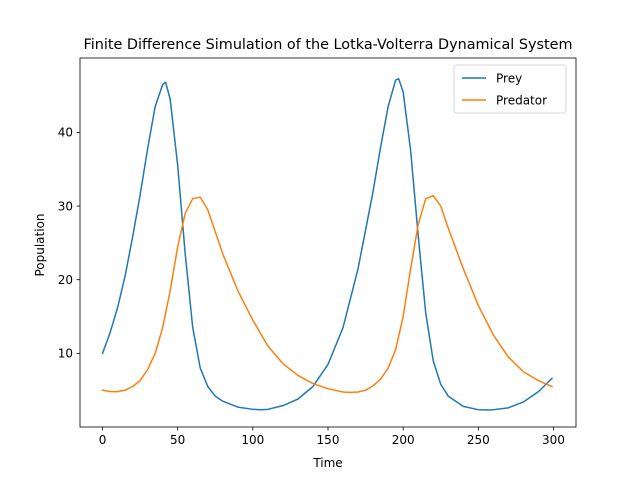  What do you see at coordinates (65, 354) in the screenshot?
I see `y-tick-label: 10` at bounding box center [65, 354].